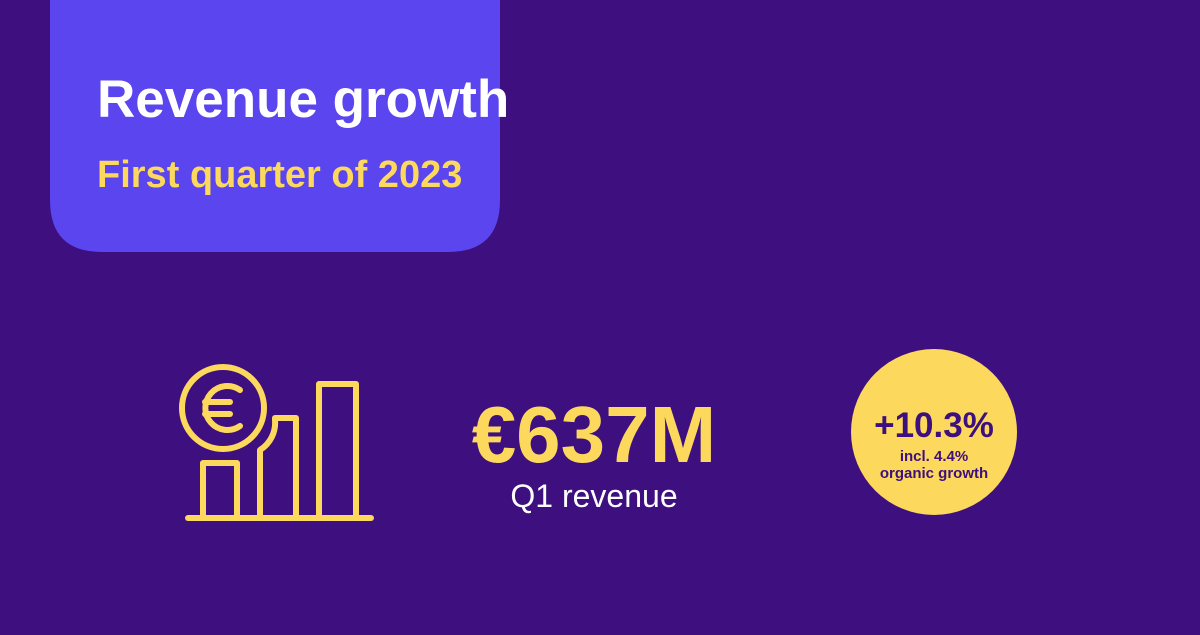 The height and width of the screenshot is (635, 1200). I want to click on icon-bar, so click(278, 468).